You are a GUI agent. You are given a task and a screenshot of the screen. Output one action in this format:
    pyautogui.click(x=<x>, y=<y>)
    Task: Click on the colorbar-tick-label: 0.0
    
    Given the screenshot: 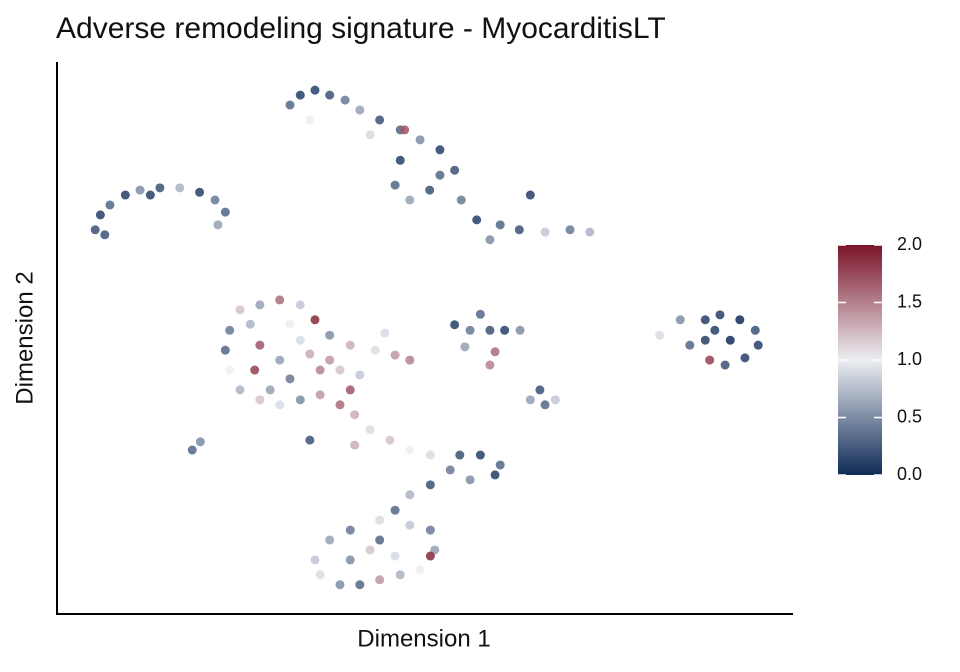 What is the action you would take?
    pyautogui.click(x=909, y=474)
    